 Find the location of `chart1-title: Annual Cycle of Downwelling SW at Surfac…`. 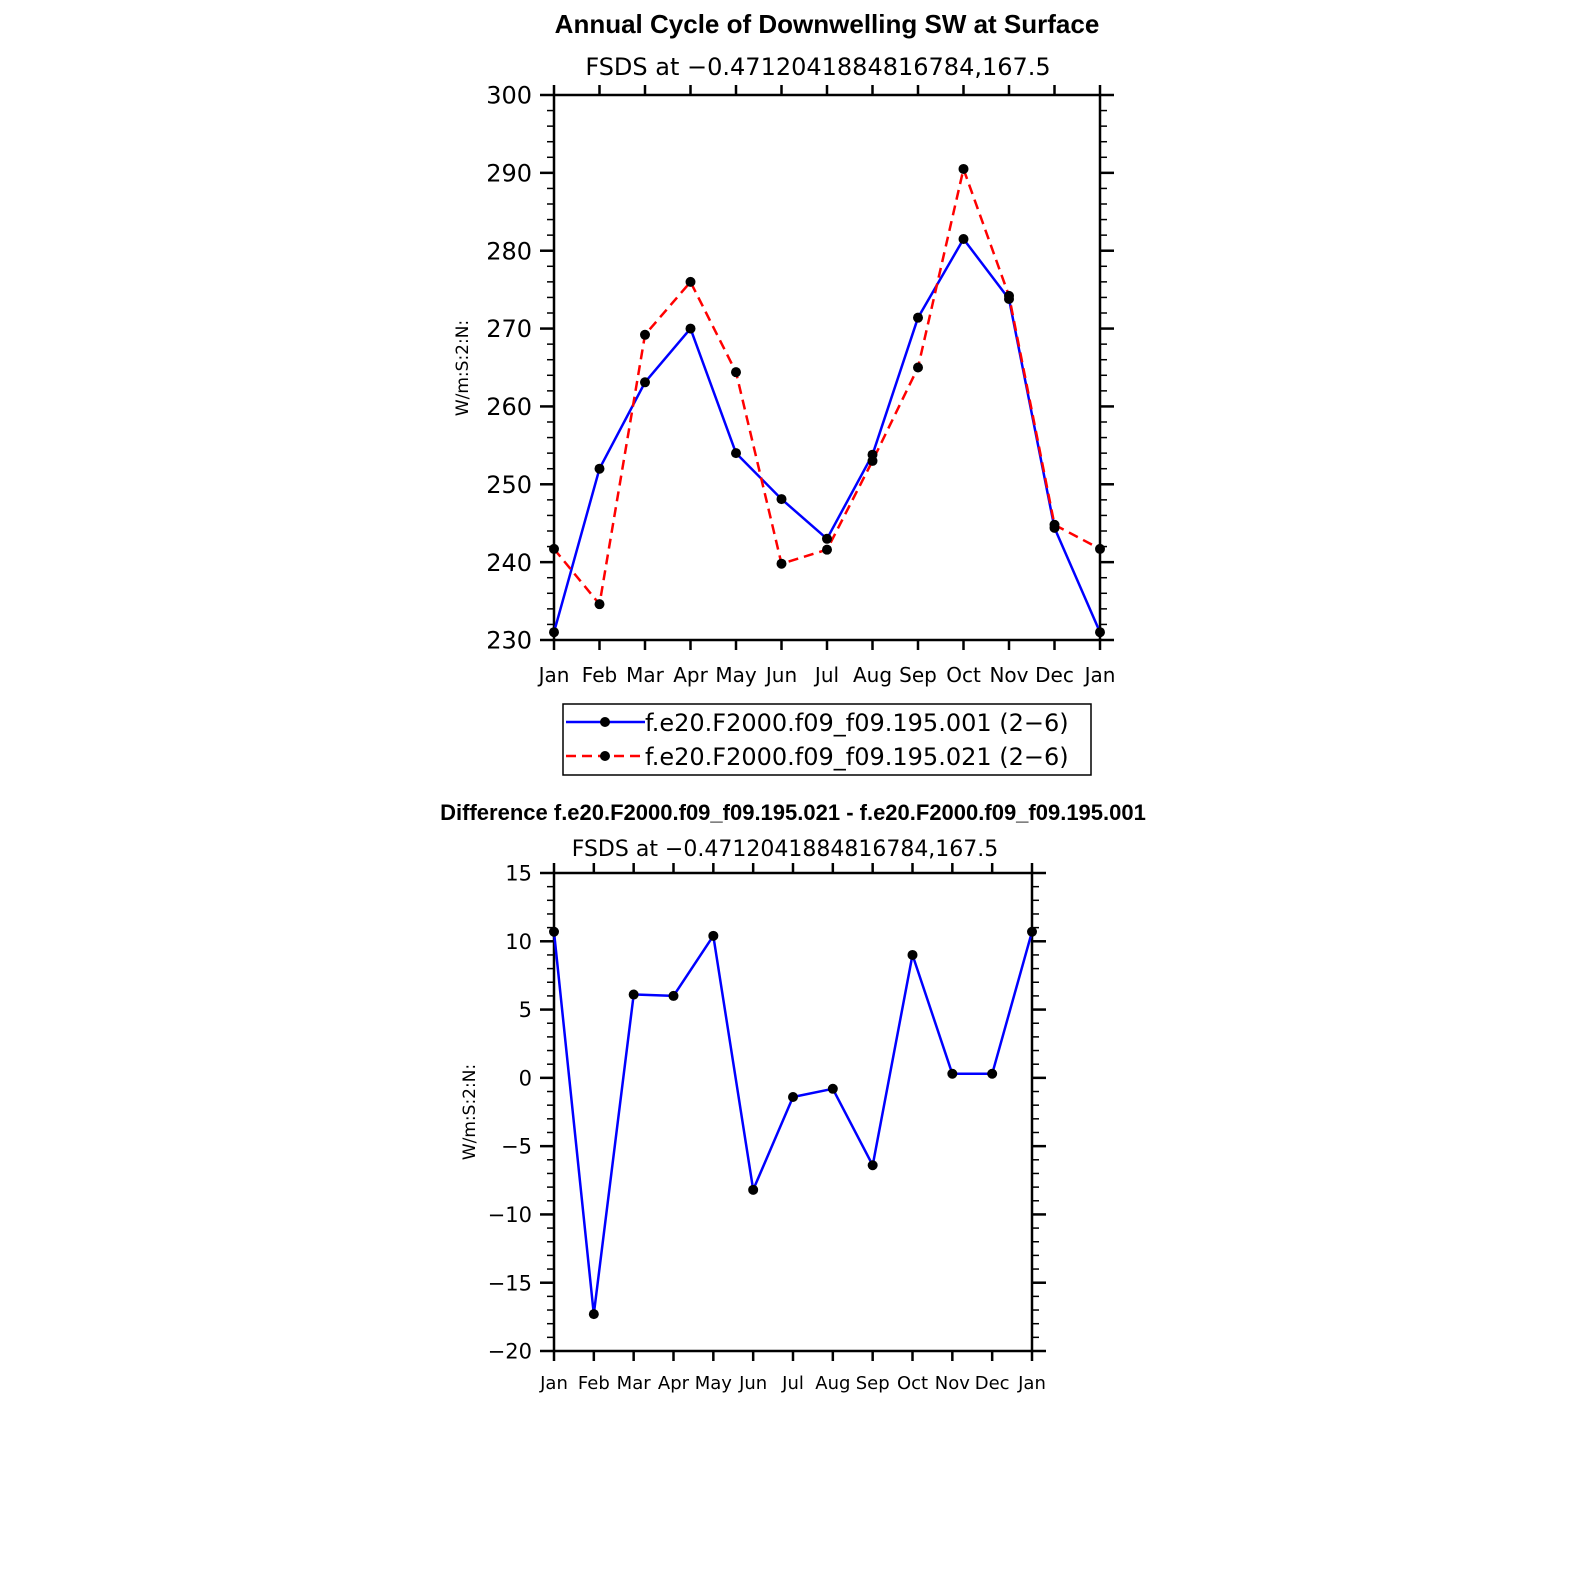

chart1-title: Annual Cycle of Downwelling SW at Surfac… is located at coordinates (827, 24).